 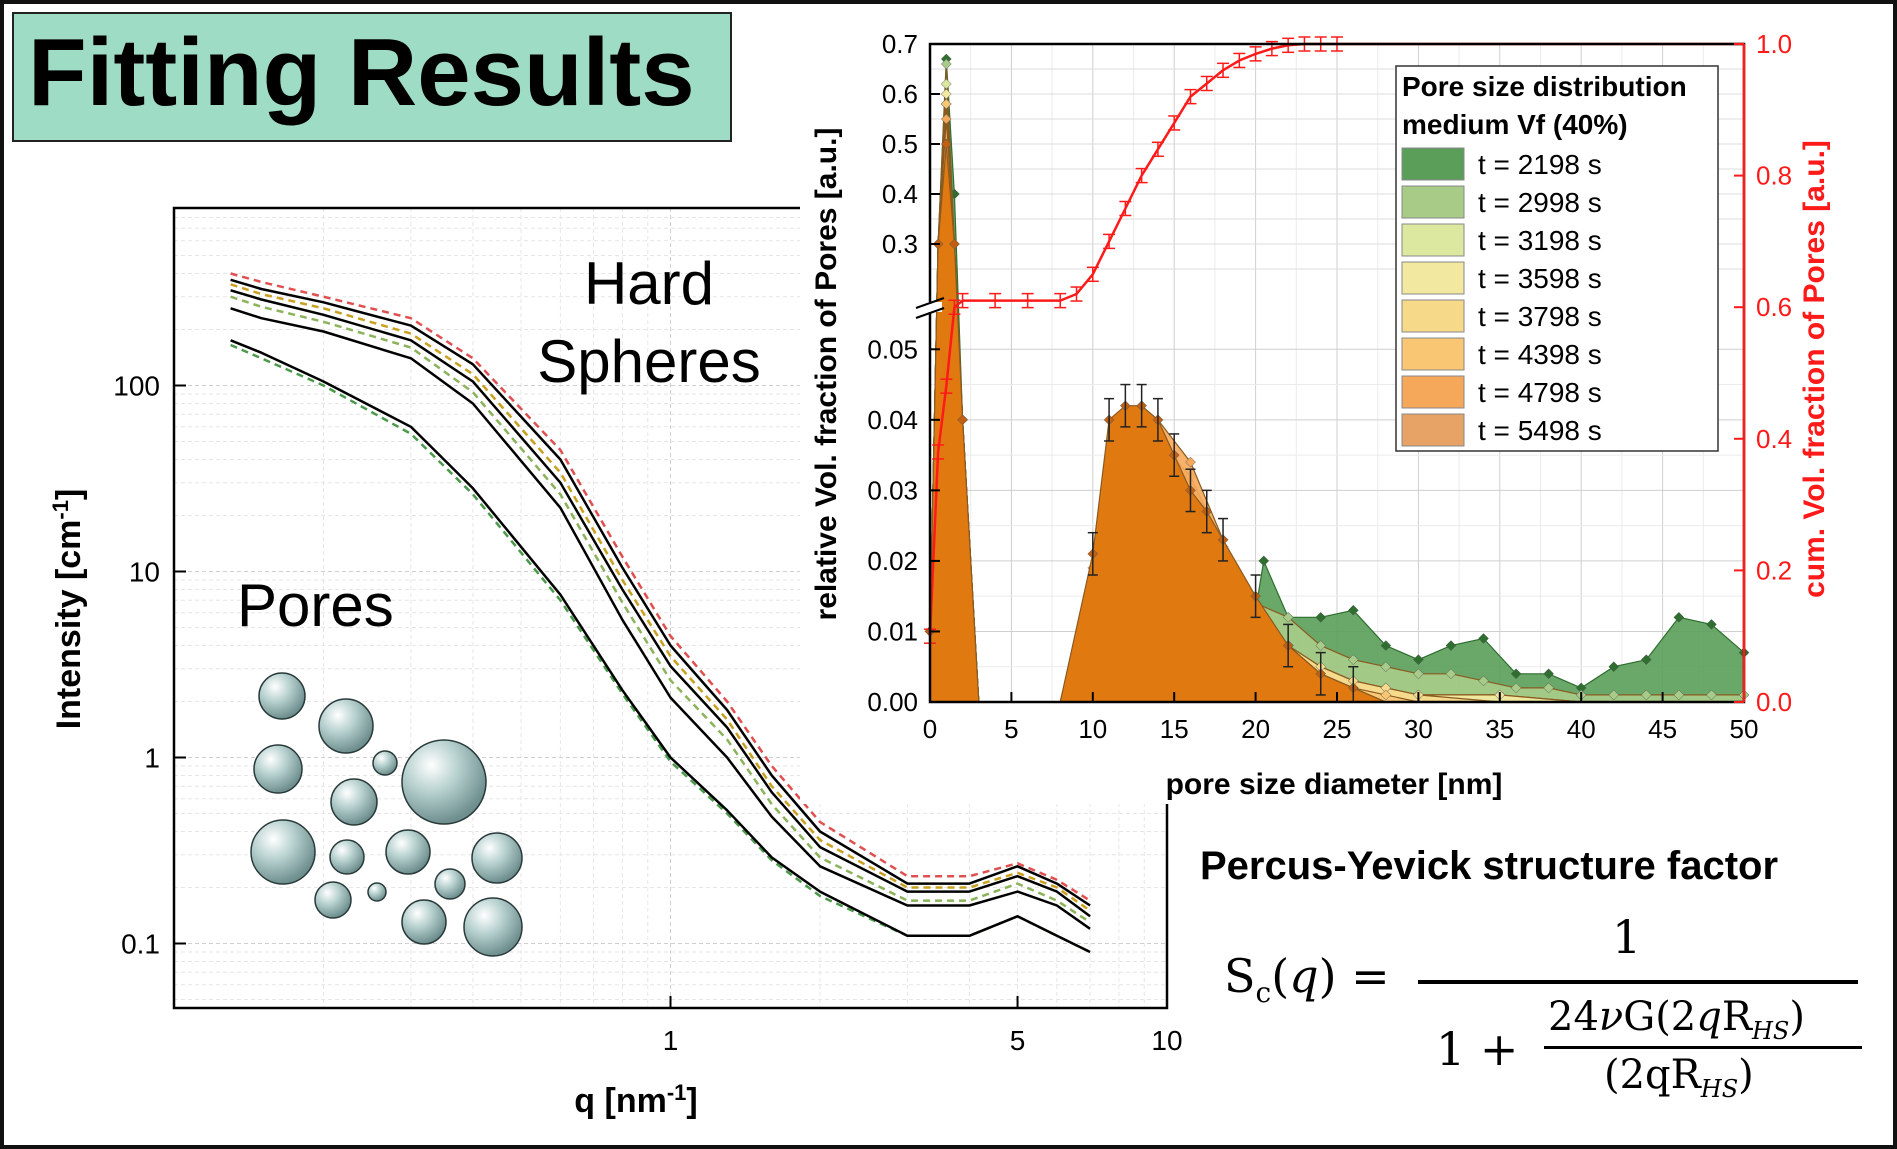 What do you see at coordinates (1307, 979) in the screenshot?
I see `equation-lhs: Sc(q) =` at bounding box center [1307, 979].